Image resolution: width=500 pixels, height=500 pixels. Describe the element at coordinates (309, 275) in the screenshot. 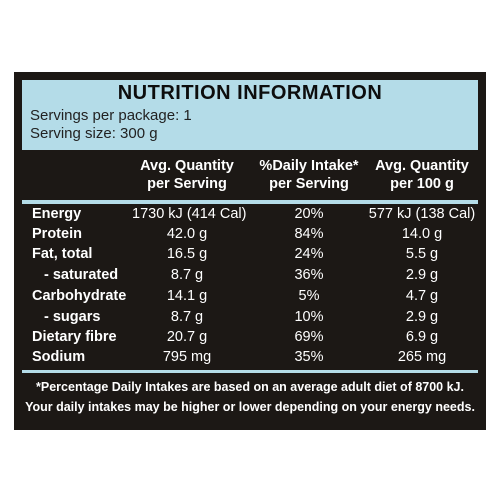

I see `daily-intake-value: 36%` at that location.